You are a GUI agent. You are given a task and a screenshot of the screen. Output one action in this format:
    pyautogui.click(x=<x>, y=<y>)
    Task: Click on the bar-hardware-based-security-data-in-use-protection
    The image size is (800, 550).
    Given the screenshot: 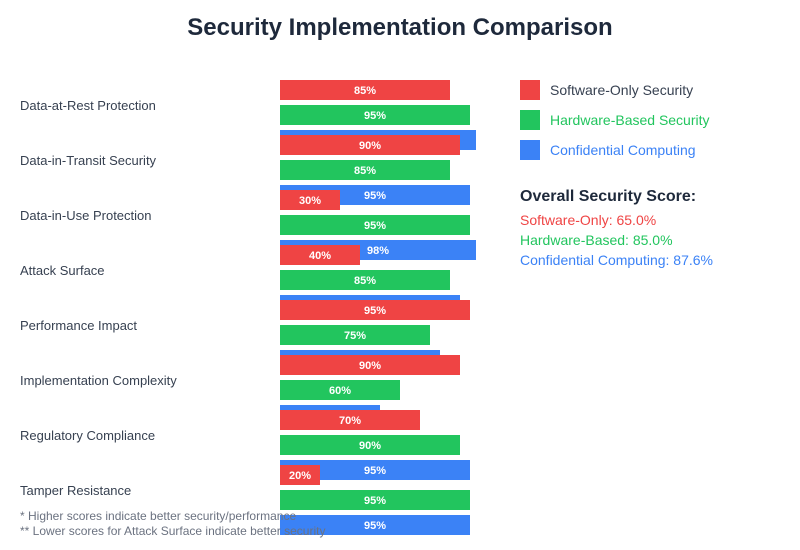 What is the action you would take?
    pyautogui.click(x=375, y=225)
    